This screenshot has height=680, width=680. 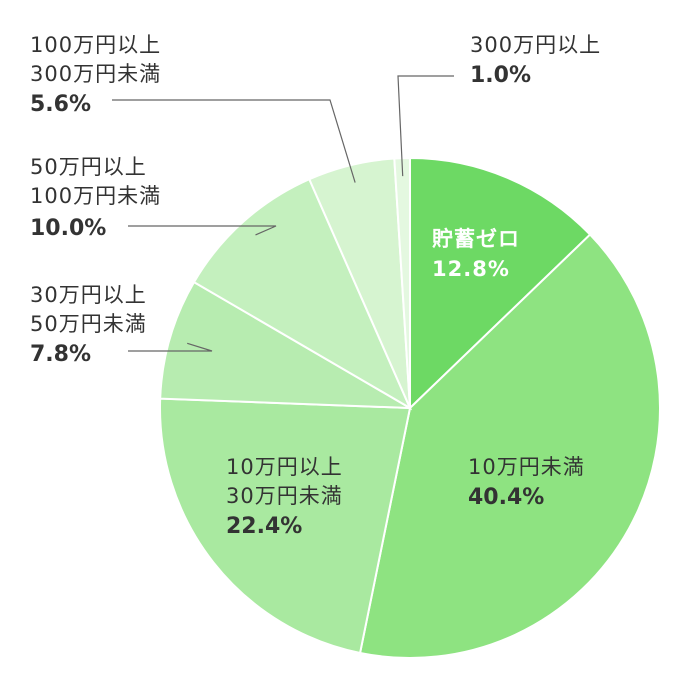 What do you see at coordinates (526, 467) in the screenshot?
I see `slice-label-under-10man: 10万円未満` at bounding box center [526, 467].